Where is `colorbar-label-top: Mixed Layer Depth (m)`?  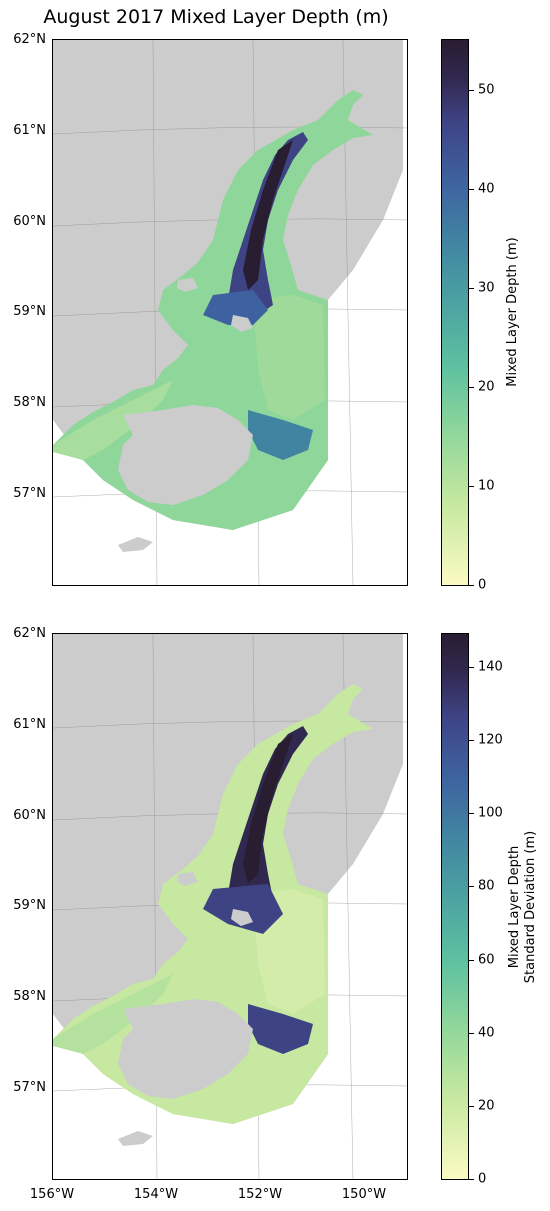
colorbar-label-top: Mixed Layer Depth (m) is located at coordinates (512, 312).